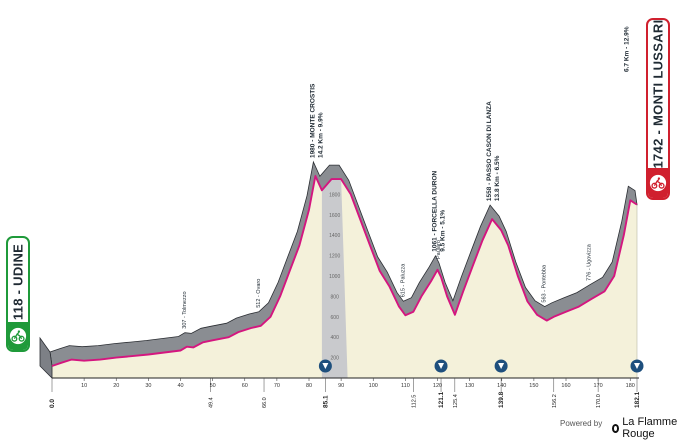 This screenshot has height=440, width=680. Describe the element at coordinates (501, 386) in the screenshot. I see `distance-tick-label: 140` at that location.